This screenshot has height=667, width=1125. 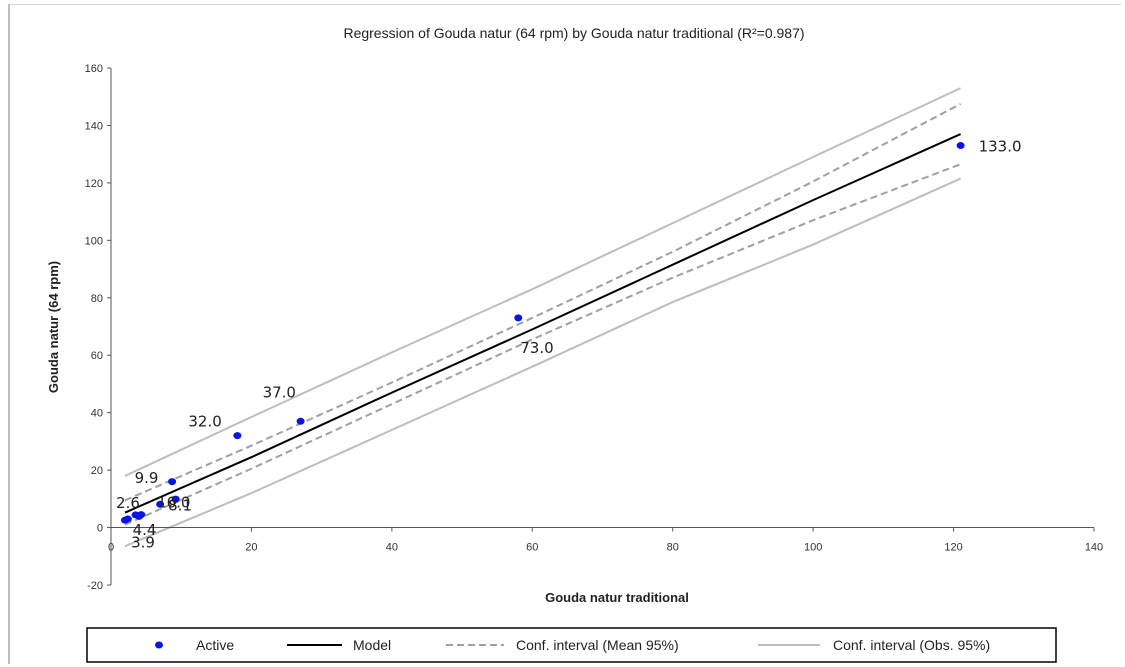 What do you see at coordinates (372, 645) in the screenshot?
I see `legend-label: Model` at bounding box center [372, 645].